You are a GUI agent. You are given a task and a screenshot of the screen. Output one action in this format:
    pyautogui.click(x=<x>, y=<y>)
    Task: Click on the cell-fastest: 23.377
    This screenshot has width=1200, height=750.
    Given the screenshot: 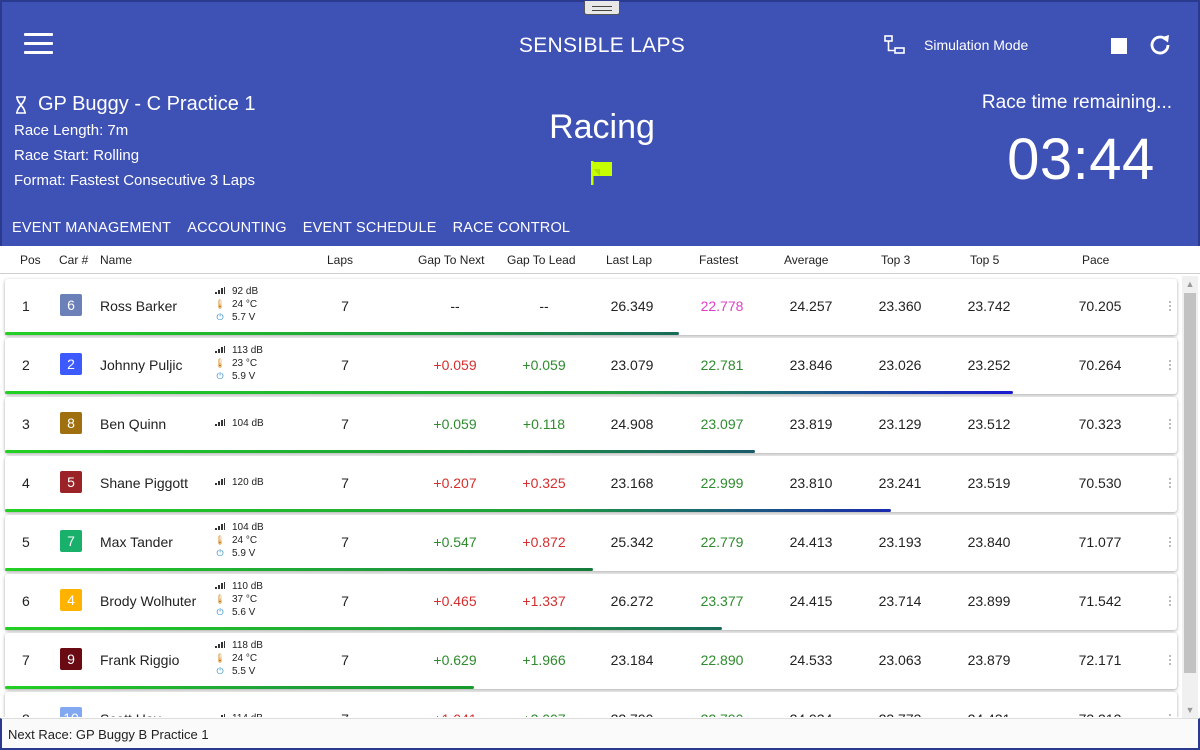 What is the action you would take?
    pyautogui.click(x=722, y=601)
    